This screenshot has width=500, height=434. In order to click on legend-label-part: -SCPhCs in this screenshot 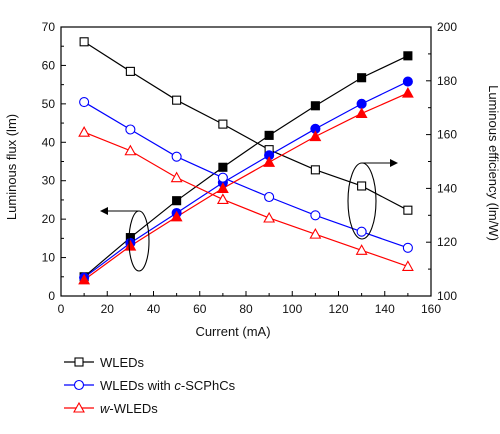, I will do `click(208, 385)`.